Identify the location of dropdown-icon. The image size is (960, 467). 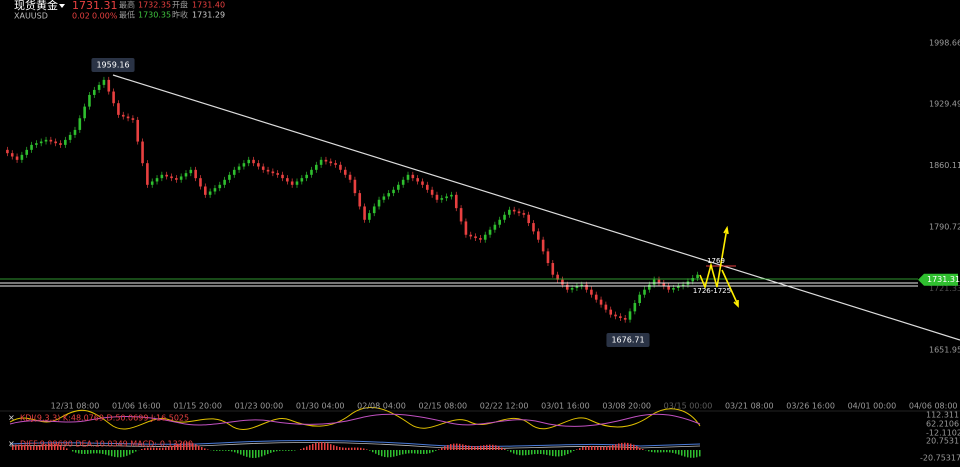
(62, 6).